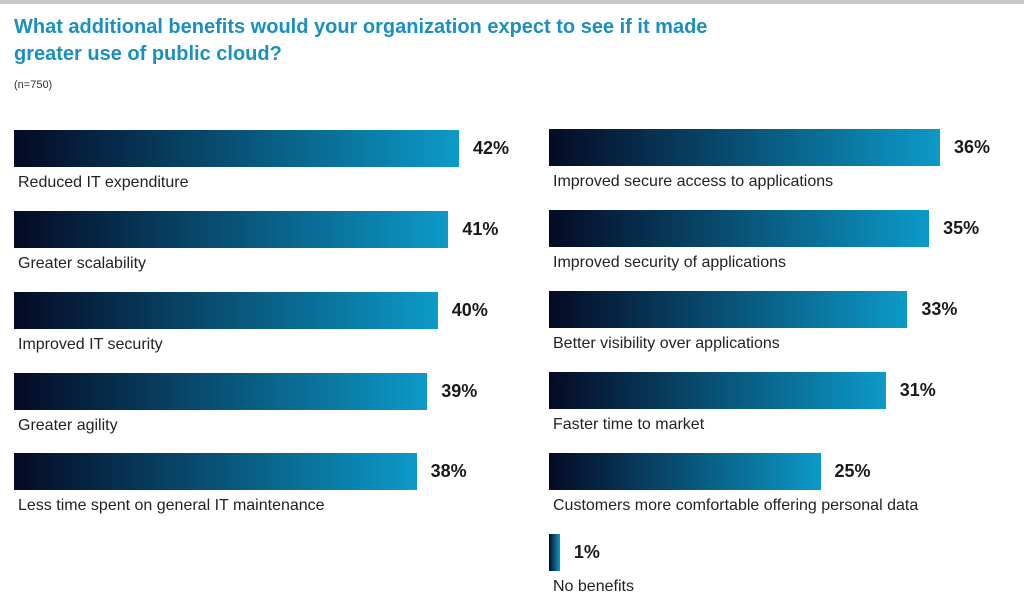  I want to click on data-label: 39%, so click(459, 391).